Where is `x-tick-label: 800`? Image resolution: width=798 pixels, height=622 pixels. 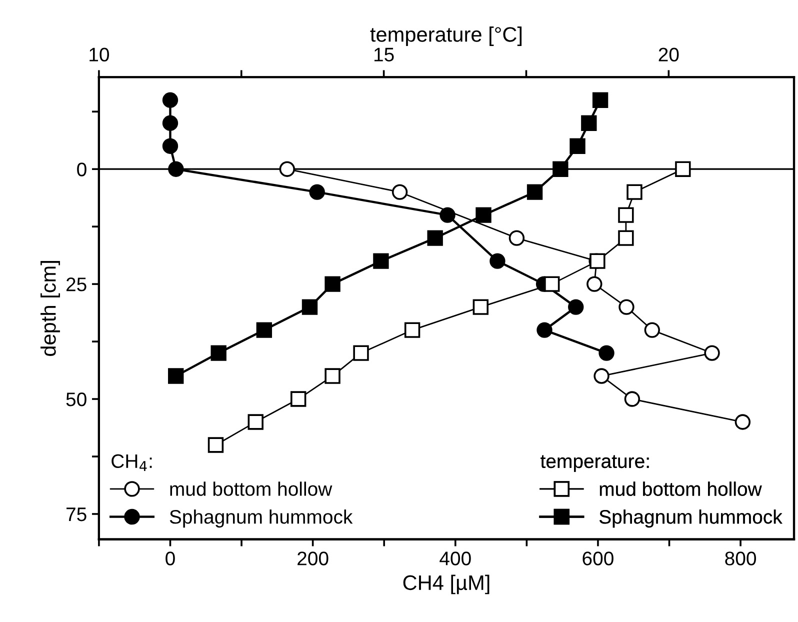 x-tick-label: 800 is located at coordinates (740, 559).